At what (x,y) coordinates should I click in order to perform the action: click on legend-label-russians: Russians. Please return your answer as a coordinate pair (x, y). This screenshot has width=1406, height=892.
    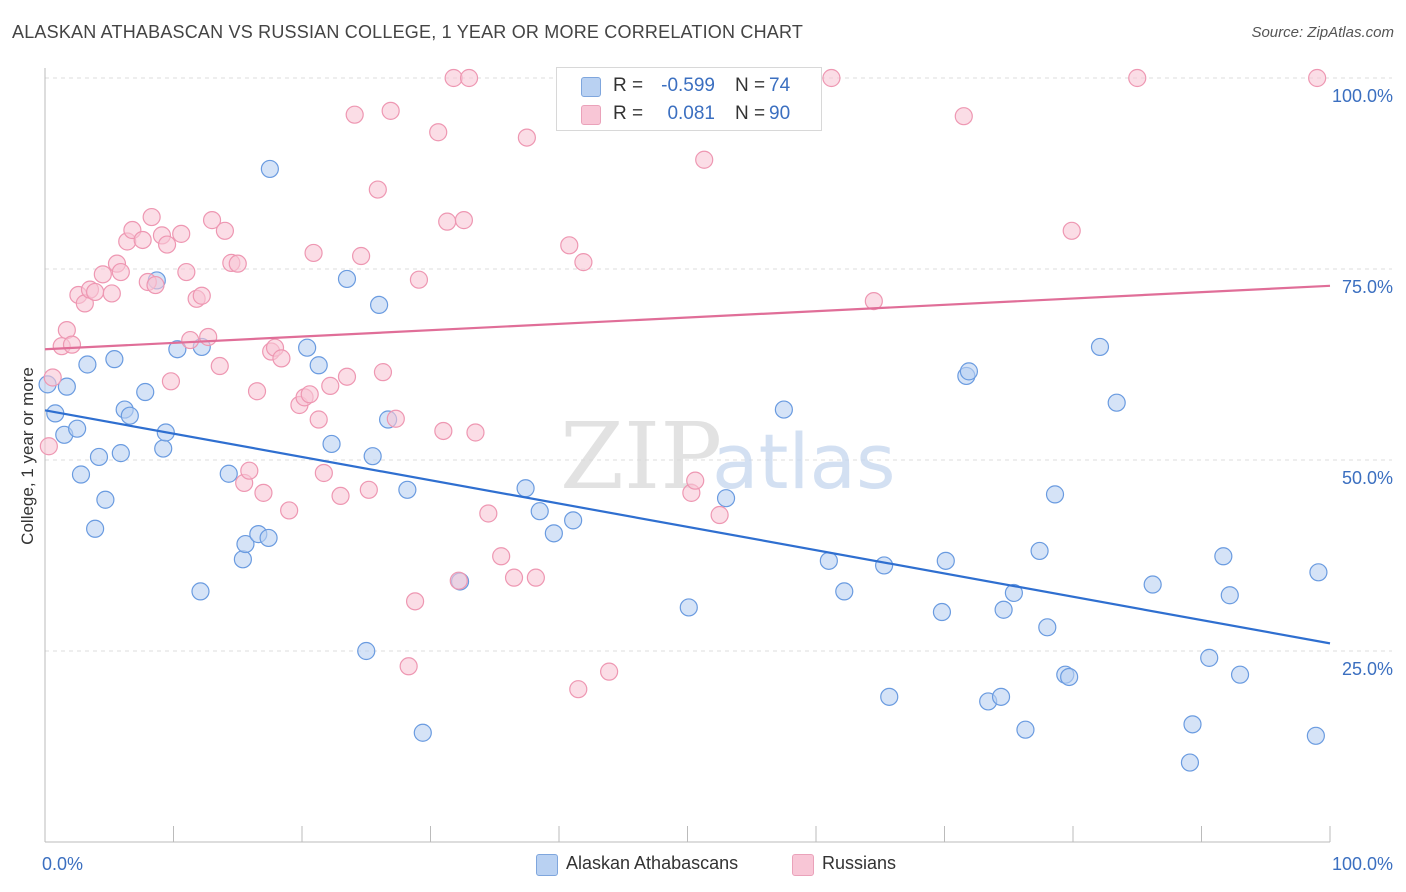
    Looking at the image, I should click on (859, 863).